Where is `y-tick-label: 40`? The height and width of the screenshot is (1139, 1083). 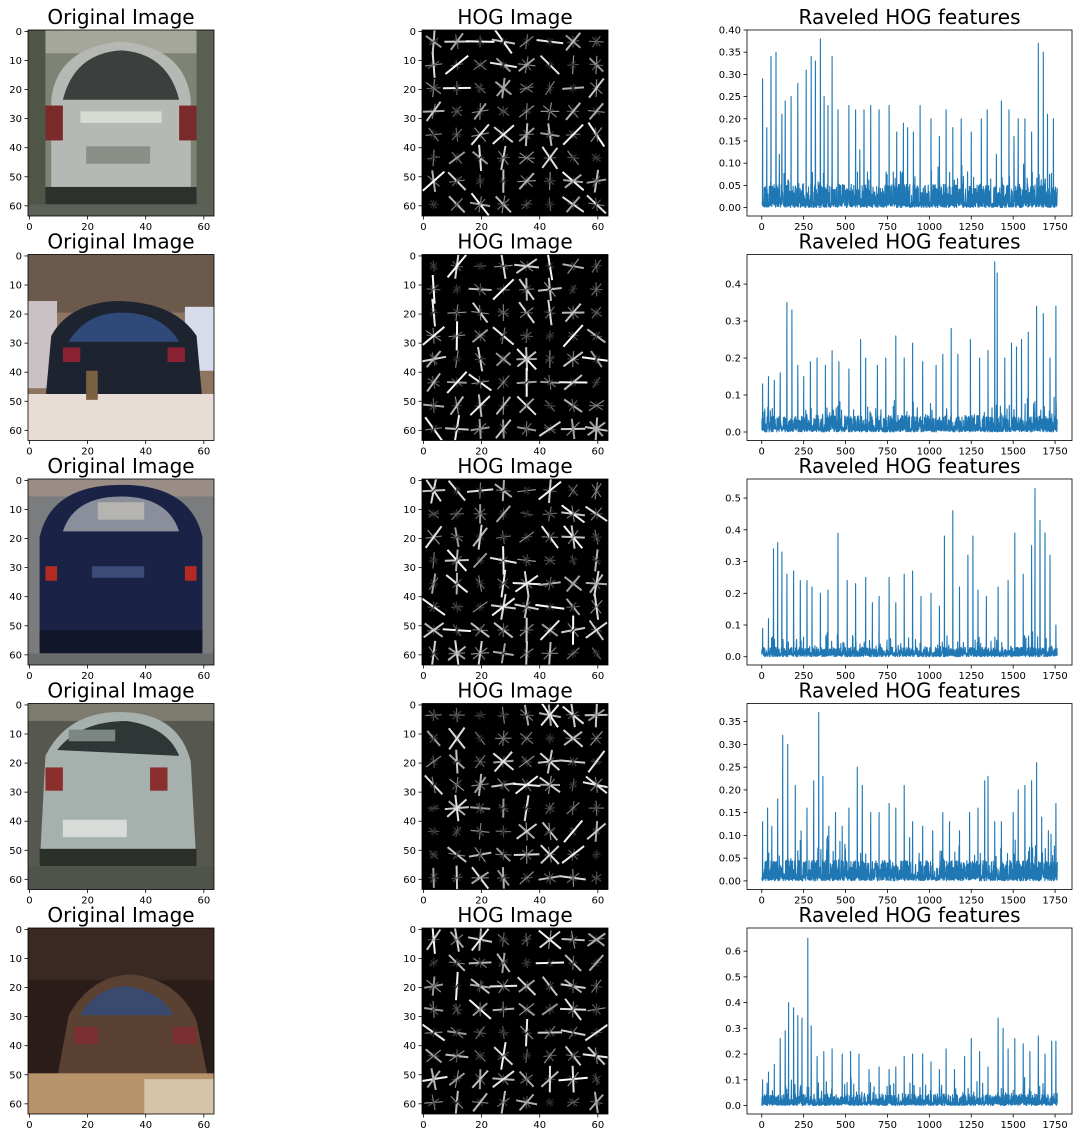
y-tick-label: 40 is located at coordinates (409, 597).